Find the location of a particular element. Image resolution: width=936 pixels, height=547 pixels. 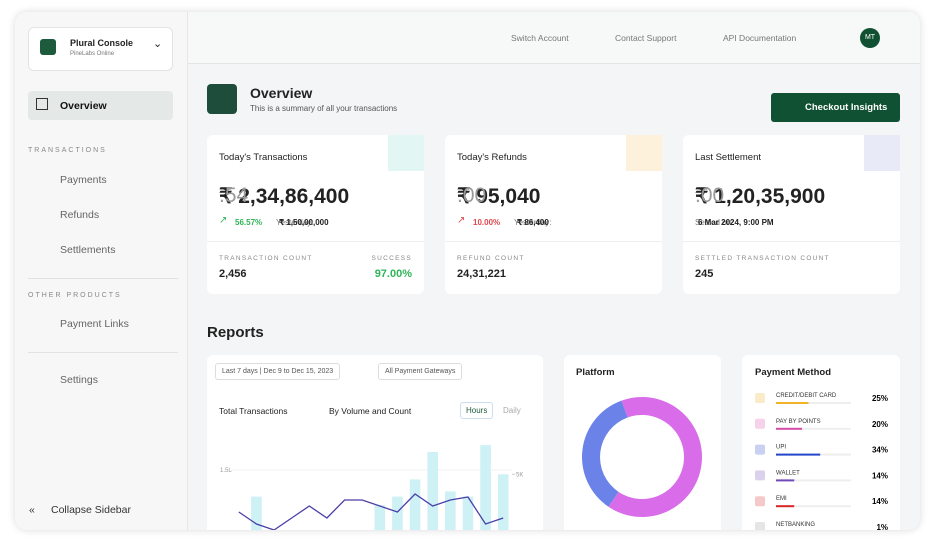

platform-title: Platform is located at coordinates (595, 372).